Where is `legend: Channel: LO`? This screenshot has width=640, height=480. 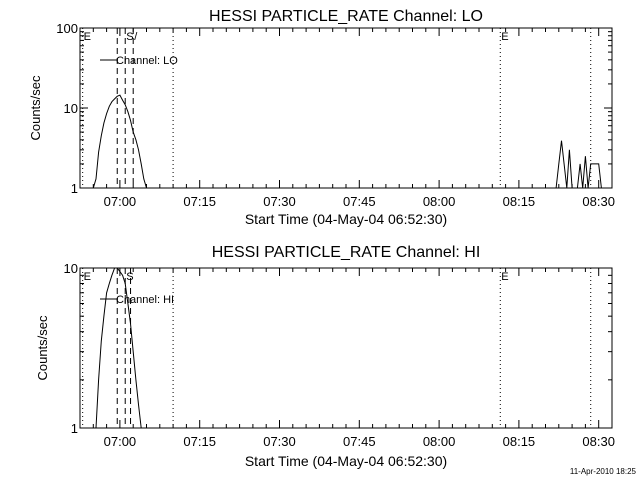 legend: Channel: LO is located at coordinates (139, 61).